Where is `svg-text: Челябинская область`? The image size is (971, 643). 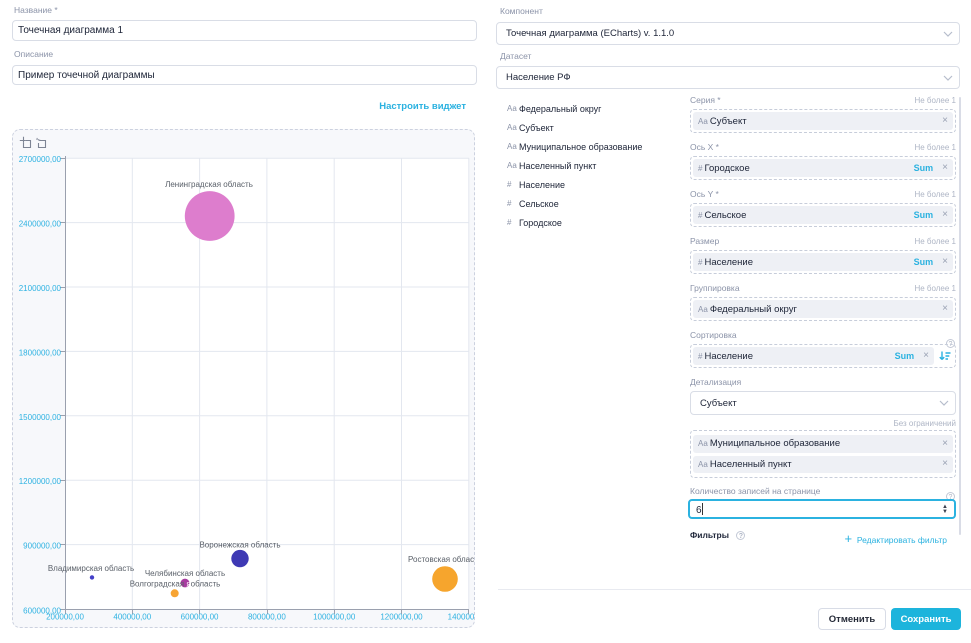
svg-text: Челябинская область is located at coordinates (185, 573).